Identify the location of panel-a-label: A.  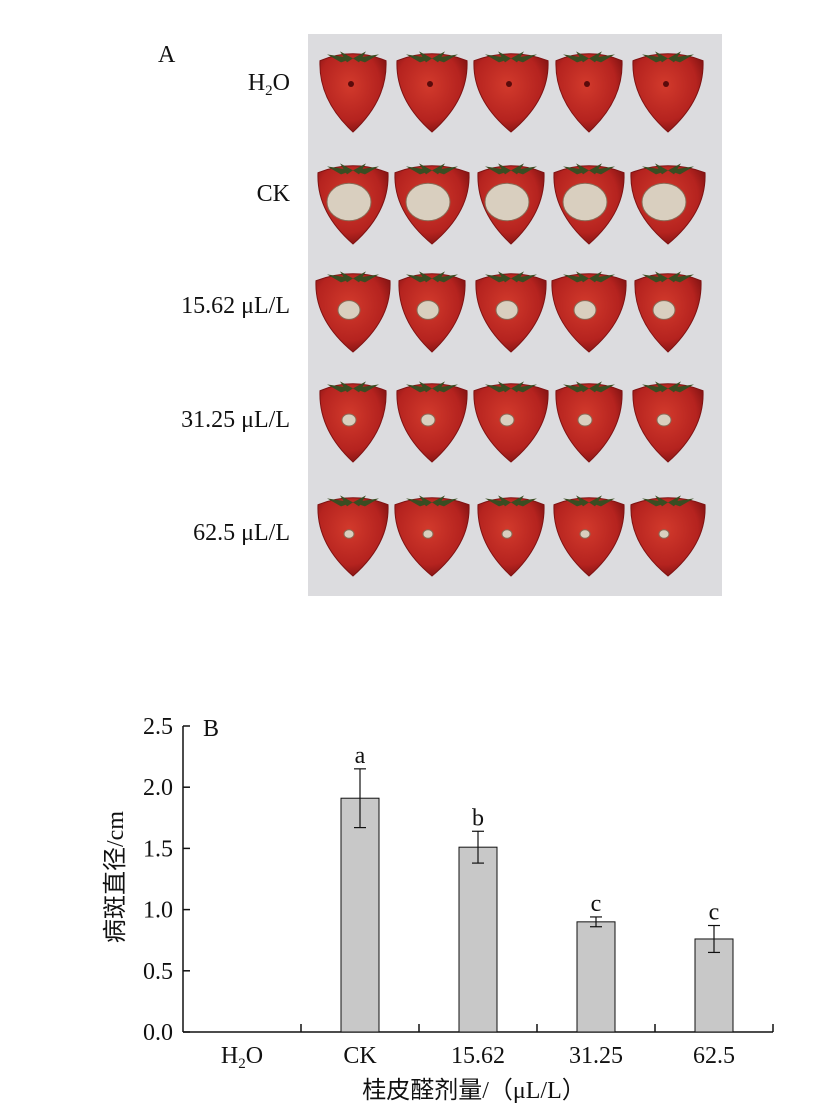
(167, 55).